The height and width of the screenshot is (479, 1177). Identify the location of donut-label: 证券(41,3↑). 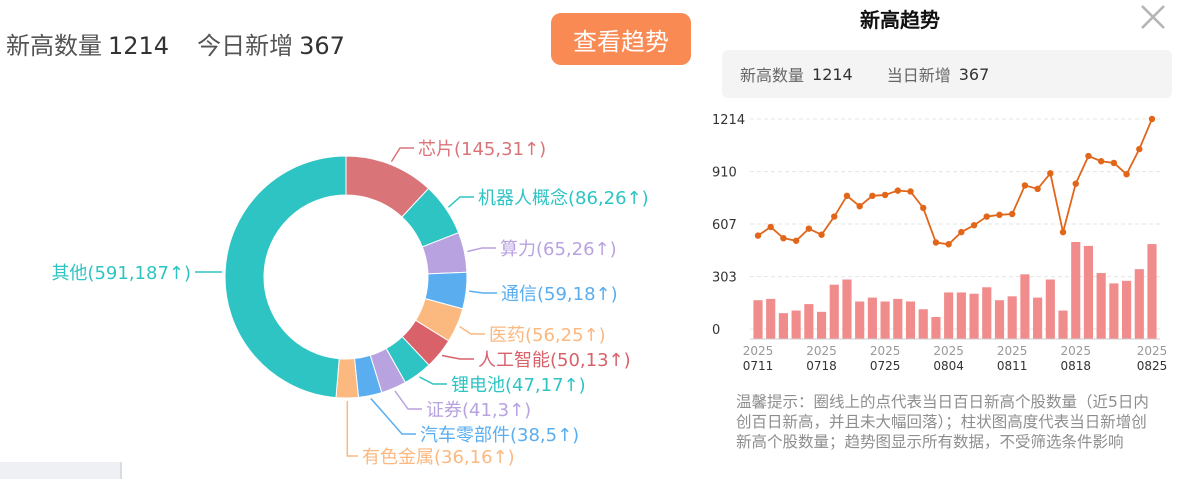
(478, 410).